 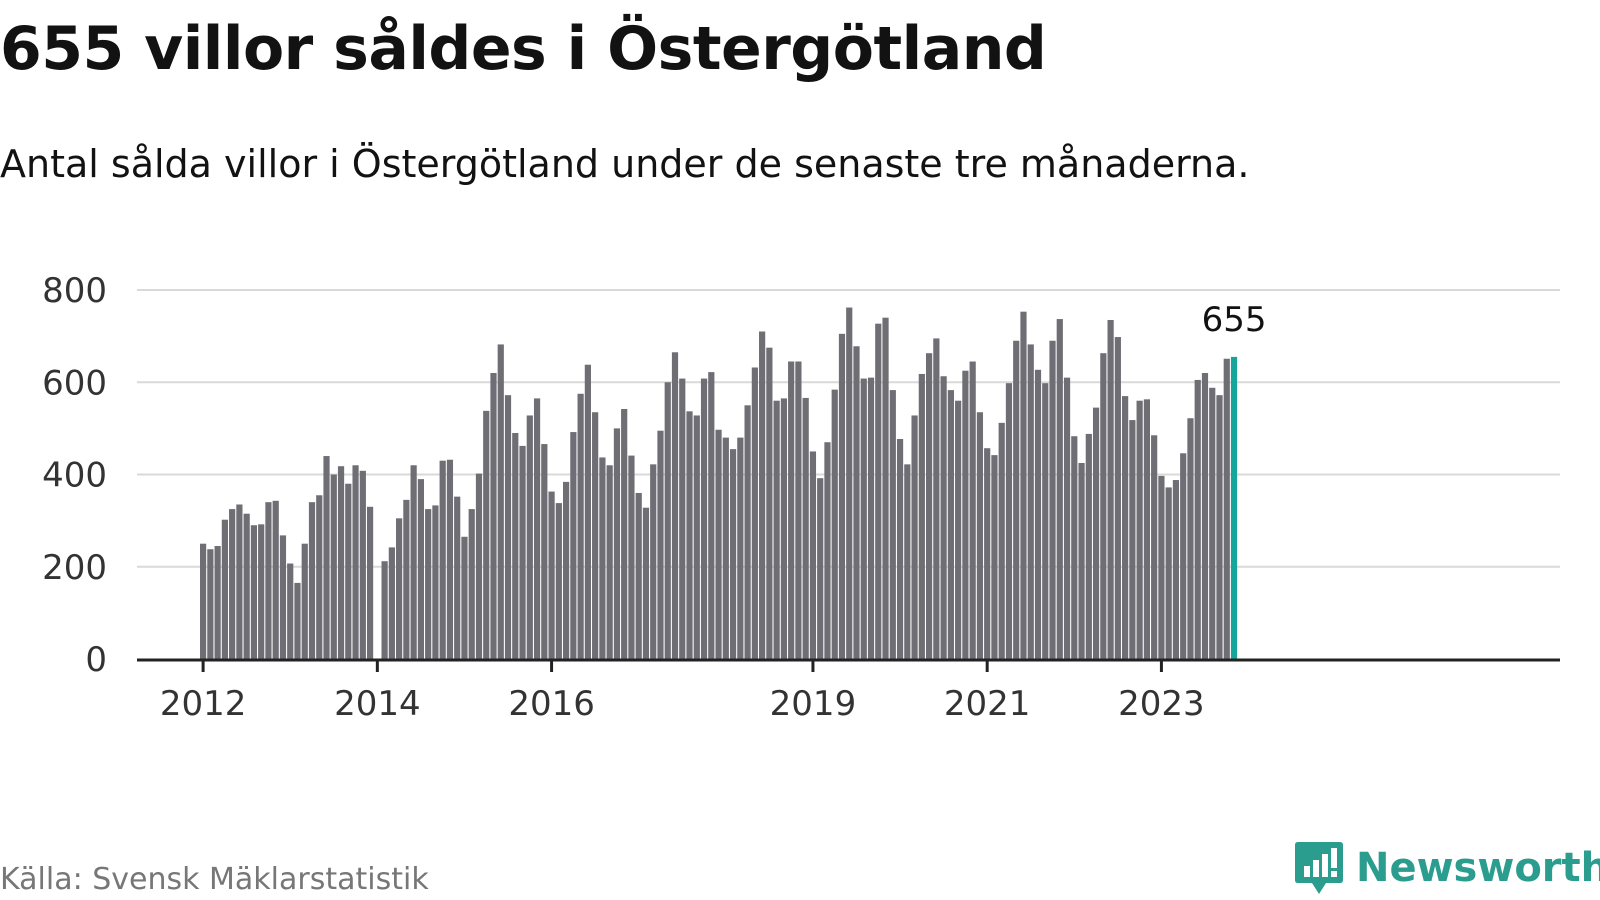 What do you see at coordinates (203, 704) in the screenshot?
I see `x-tick-label: 2012` at bounding box center [203, 704].